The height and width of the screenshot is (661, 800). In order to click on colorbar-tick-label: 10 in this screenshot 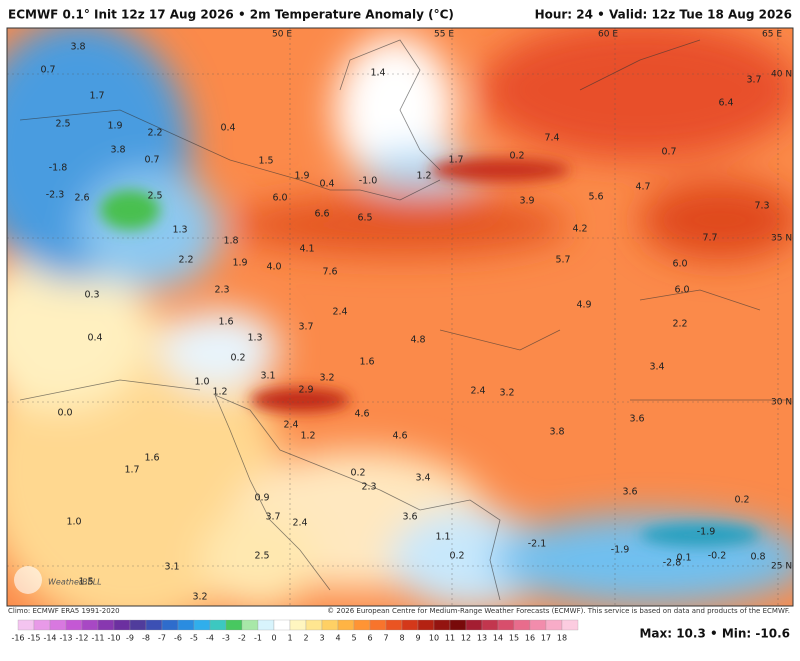, I will do `click(434, 638)`.